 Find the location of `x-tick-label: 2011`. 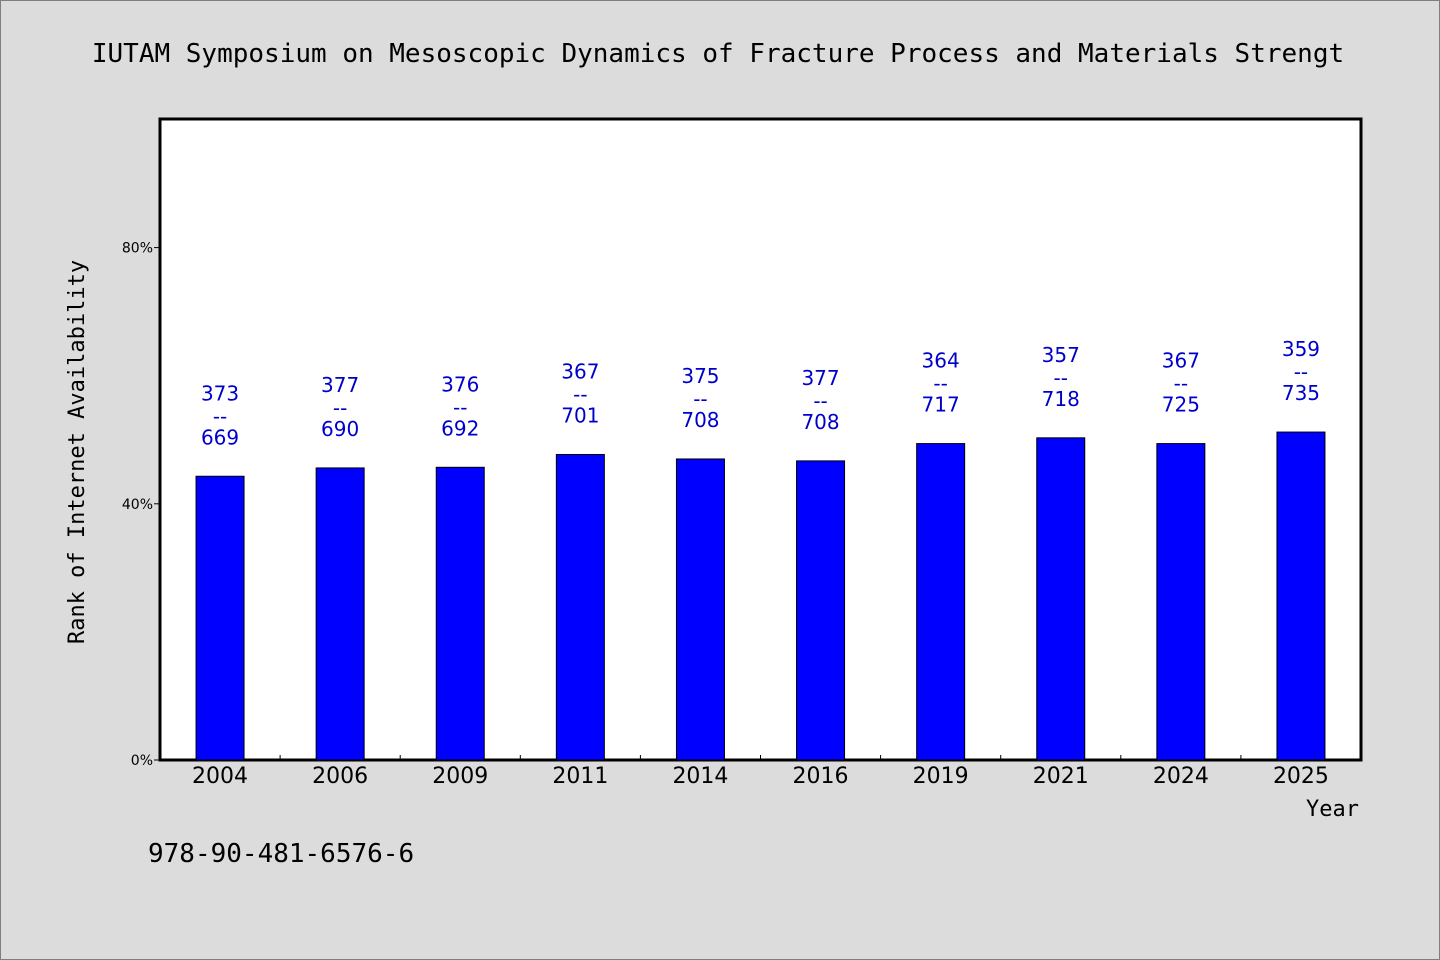

x-tick-label: 2011 is located at coordinates (580, 776).